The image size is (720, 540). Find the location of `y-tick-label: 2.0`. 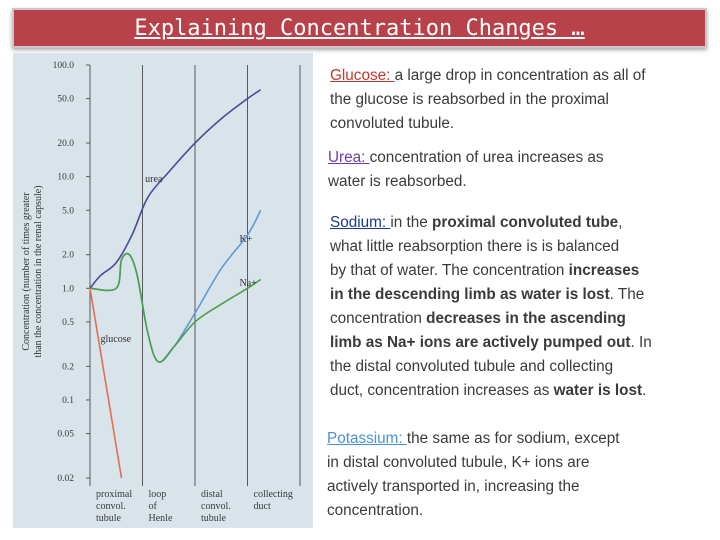

y-tick-label: 2.0 is located at coordinates (68, 256).